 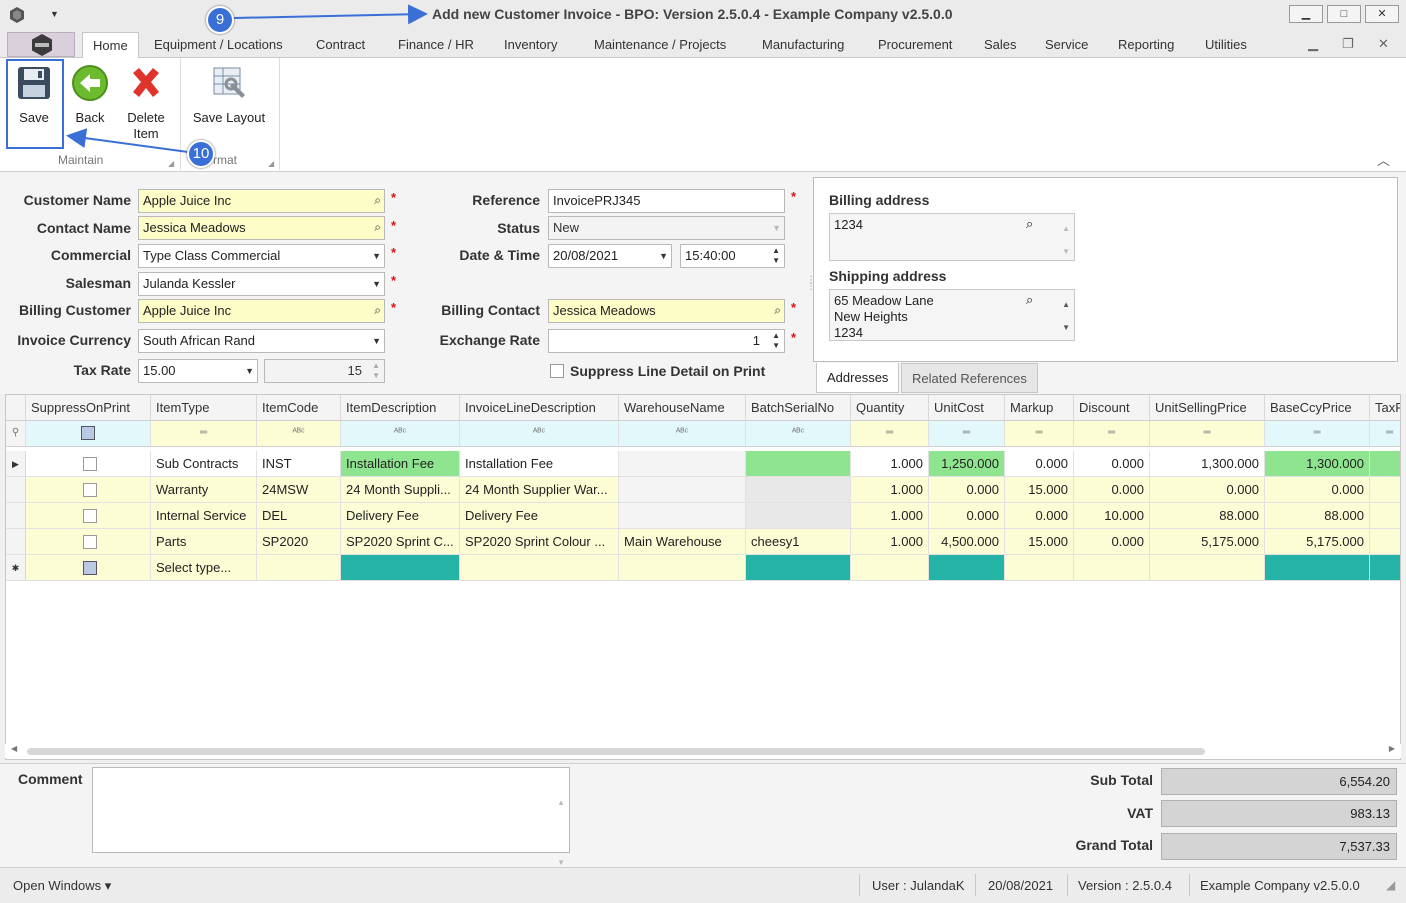 I want to click on filter-quantity: ═, so click(x=890, y=434).